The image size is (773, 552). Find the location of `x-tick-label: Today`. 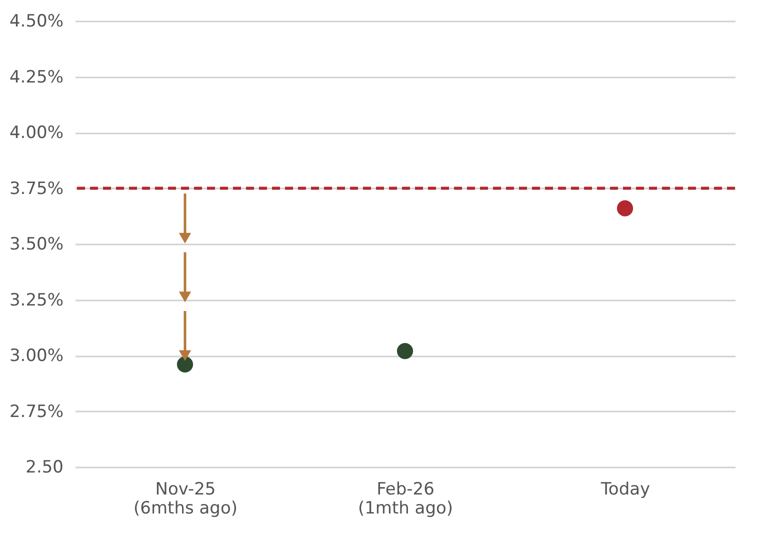

x-tick-label: Today is located at coordinates (625, 490).